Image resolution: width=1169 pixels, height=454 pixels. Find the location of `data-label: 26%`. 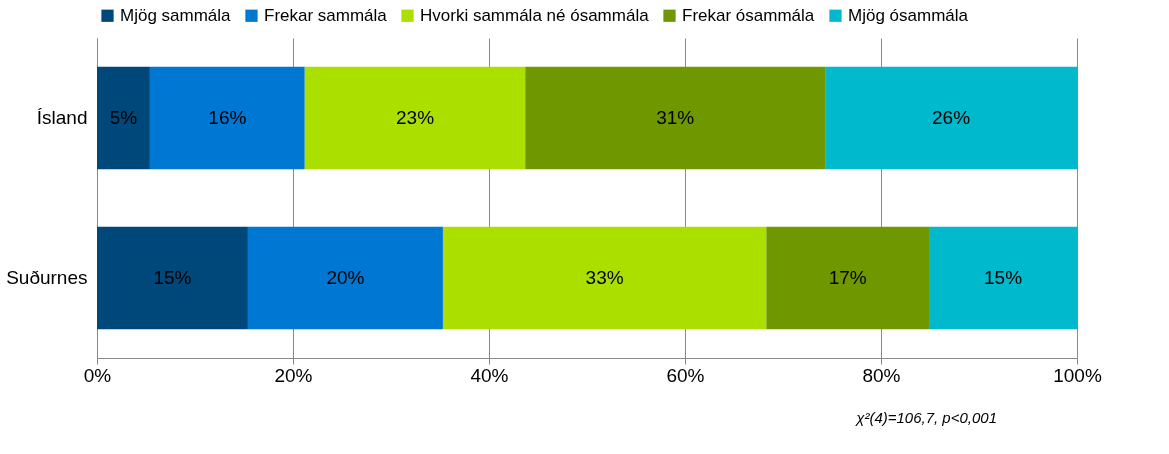

data-label: 26% is located at coordinates (951, 117).